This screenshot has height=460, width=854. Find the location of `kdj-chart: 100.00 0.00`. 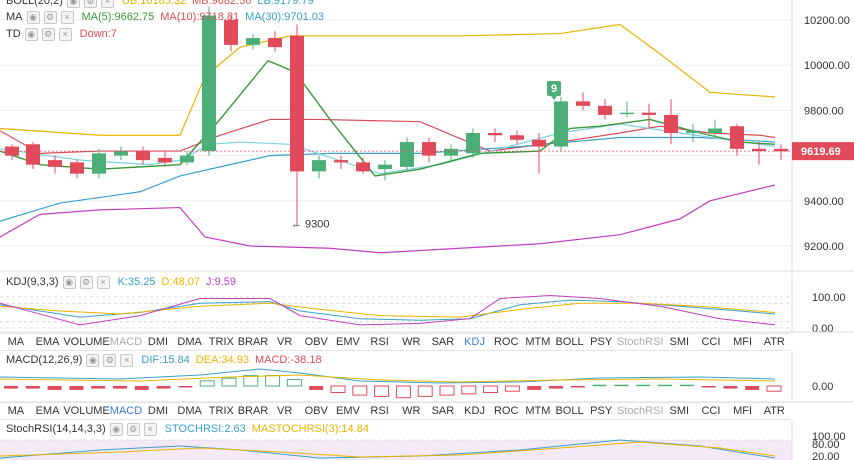

kdj-chart: 100.00 0.00 is located at coordinates (427, 303).